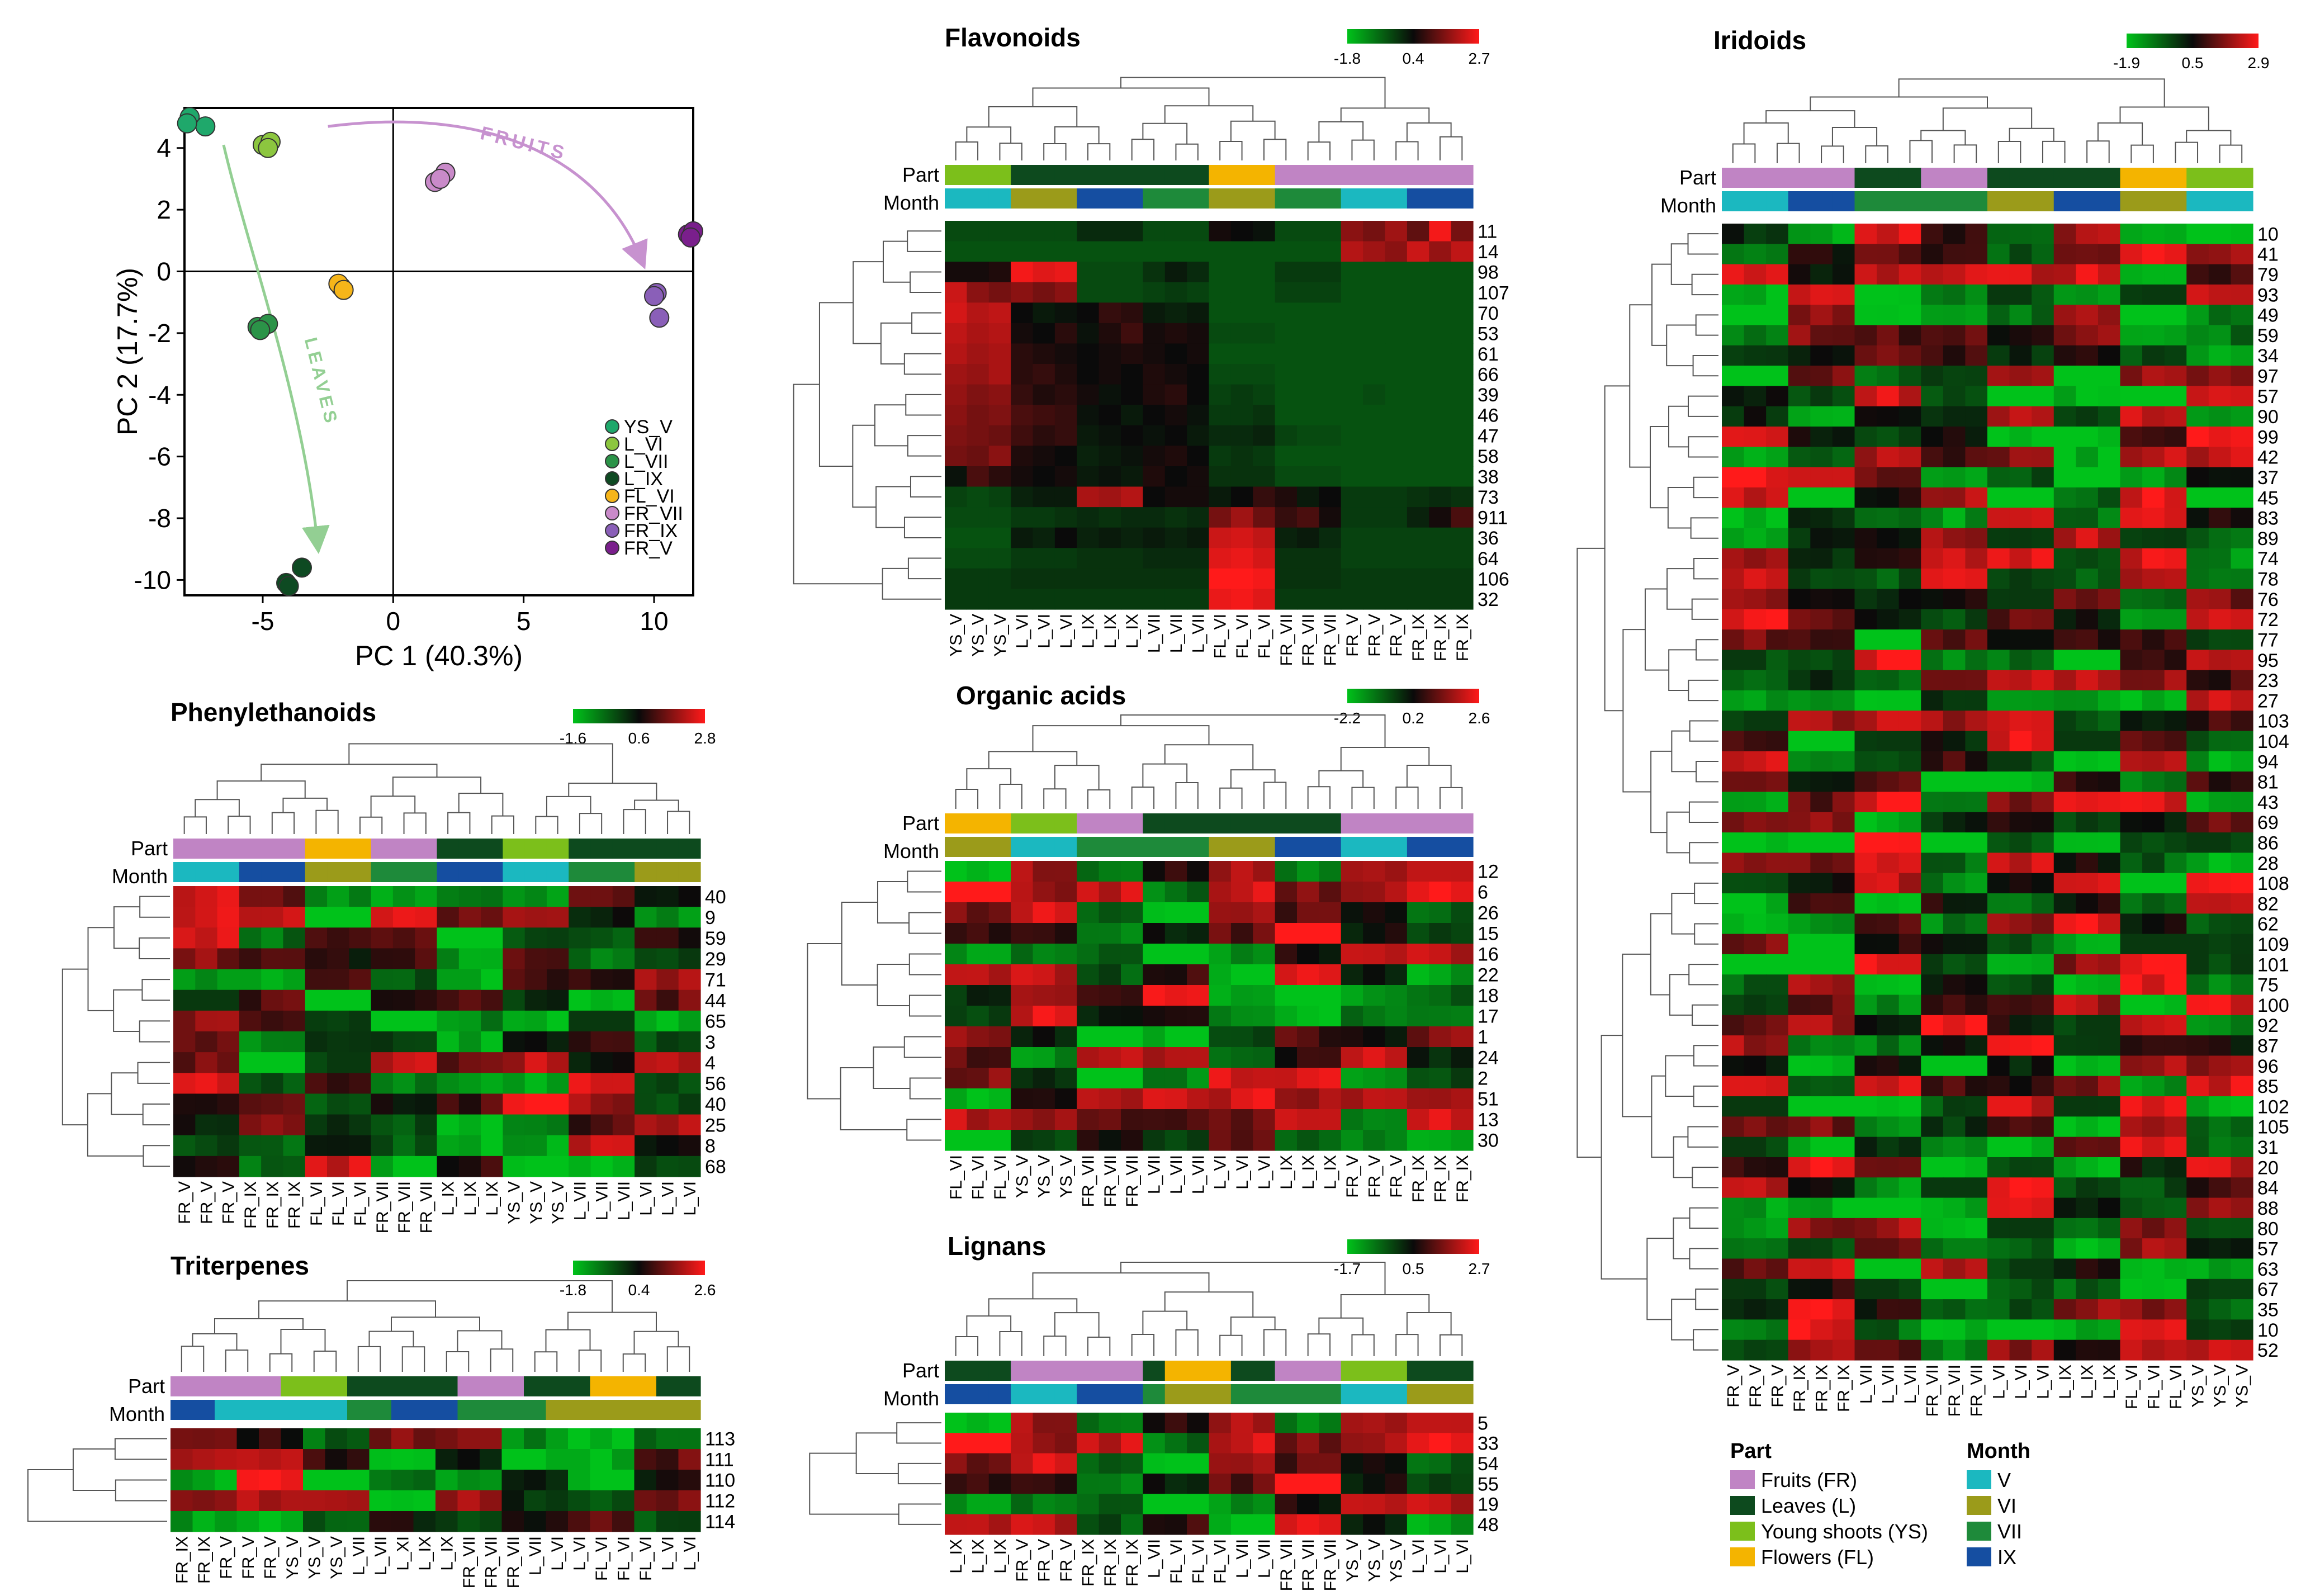  I want to click on row-label: 48, so click(1488, 1525).